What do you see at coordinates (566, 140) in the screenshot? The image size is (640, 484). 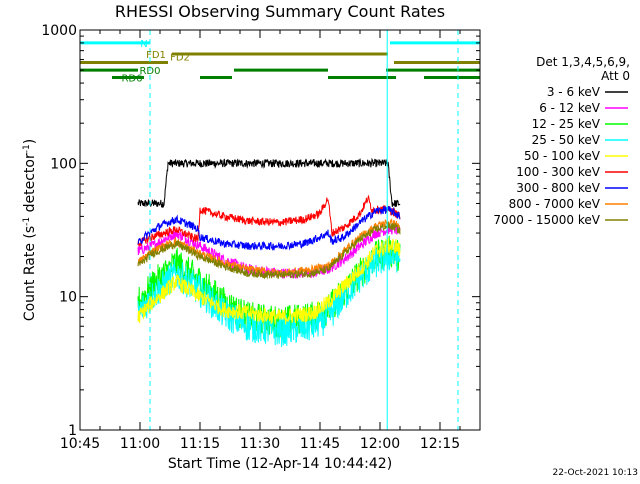 I see `legend-label: 25 - 50 keV` at bounding box center [566, 140].